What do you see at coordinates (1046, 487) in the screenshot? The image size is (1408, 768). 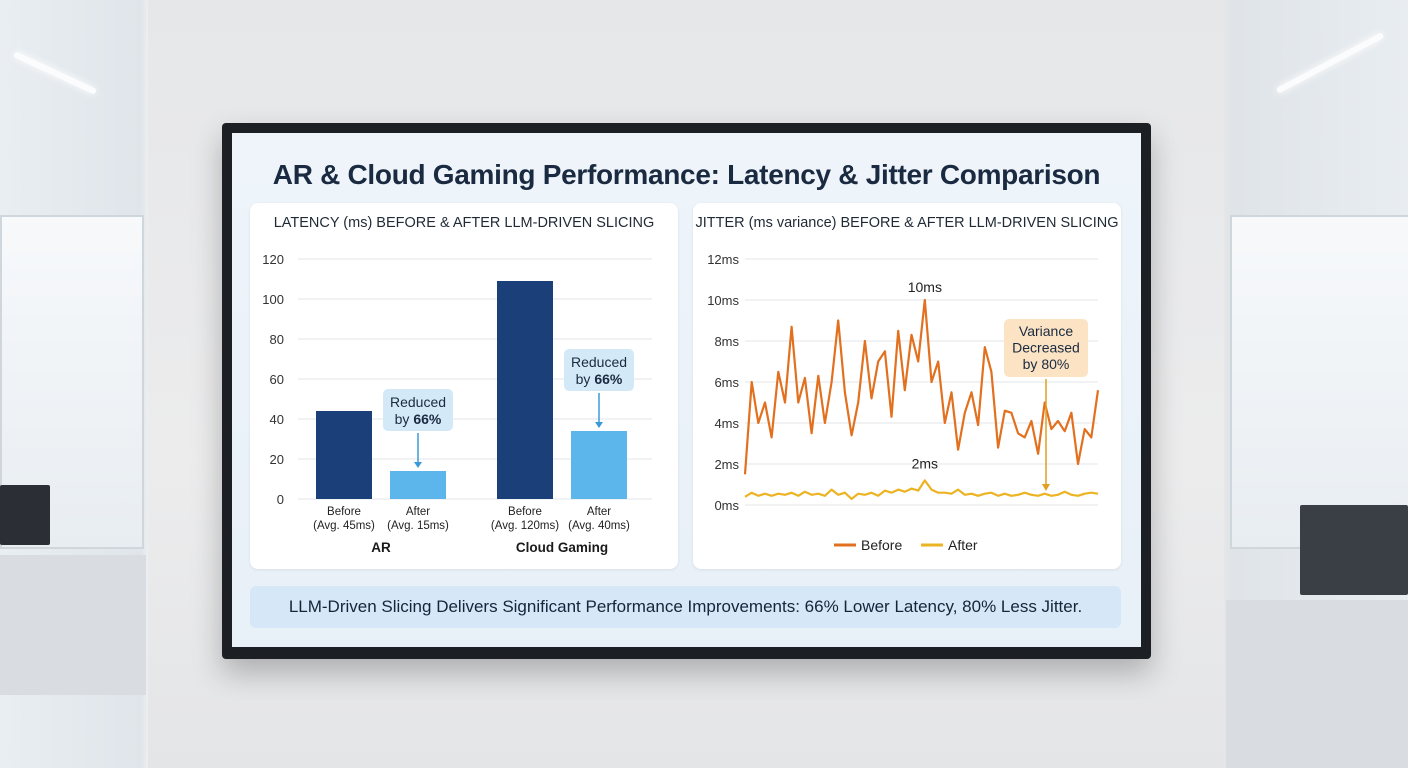 I see `variance-callout-arrowhead` at bounding box center [1046, 487].